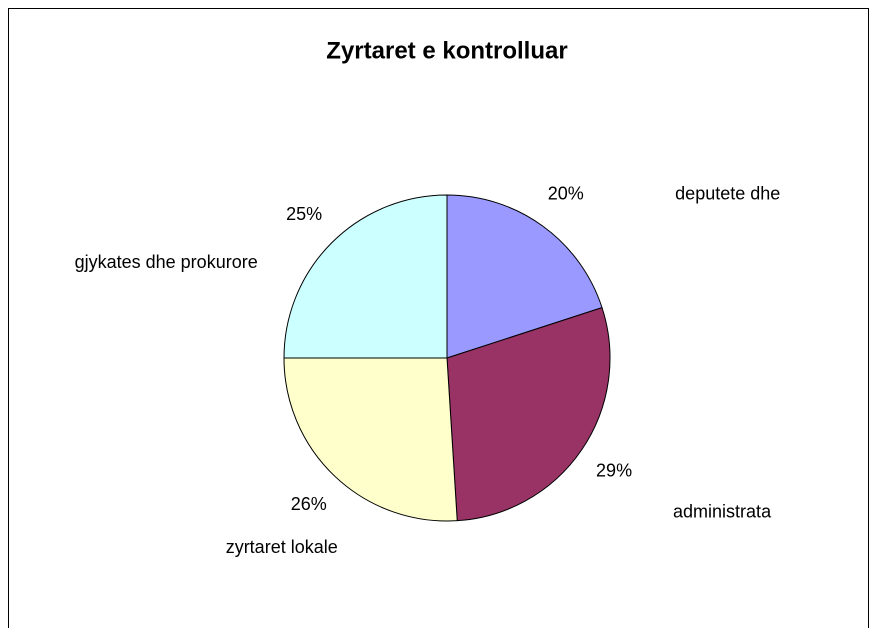  Describe the element at coordinates (304, 214) in the screenshot. I see `value-label: 25%` at that location.